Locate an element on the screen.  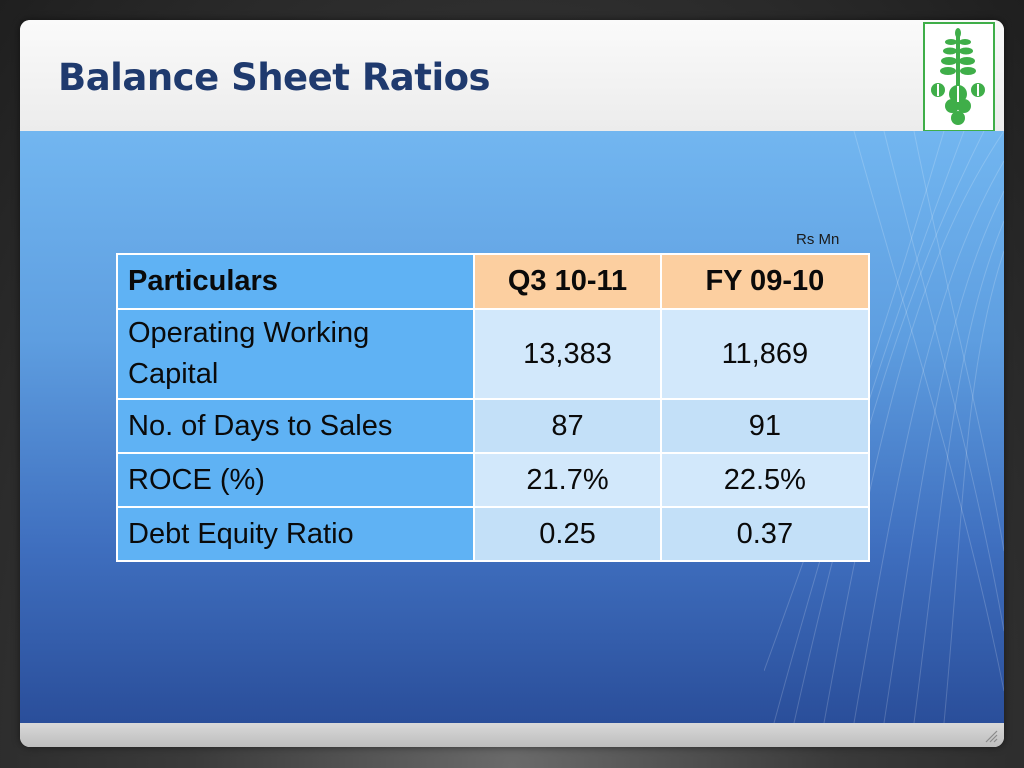
row-label: No. of Days to Sales is located at coordinates (295, 426).